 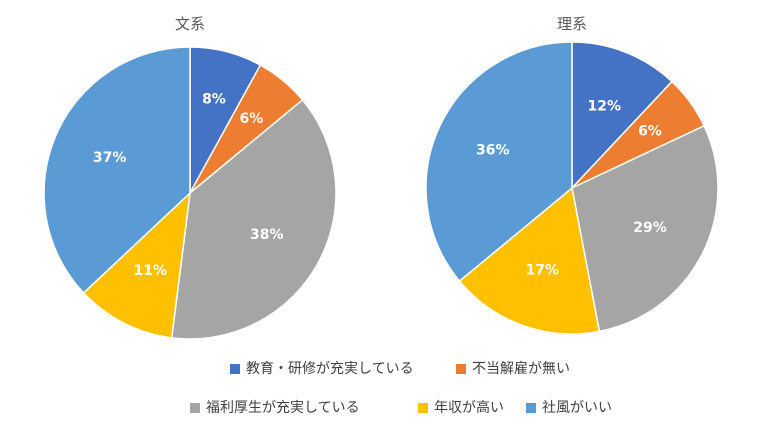 What do you see at coordinates (572, 24) in the screenshot?
I see `pie-title-rikei: 理系` at bounding box center [572, 24].